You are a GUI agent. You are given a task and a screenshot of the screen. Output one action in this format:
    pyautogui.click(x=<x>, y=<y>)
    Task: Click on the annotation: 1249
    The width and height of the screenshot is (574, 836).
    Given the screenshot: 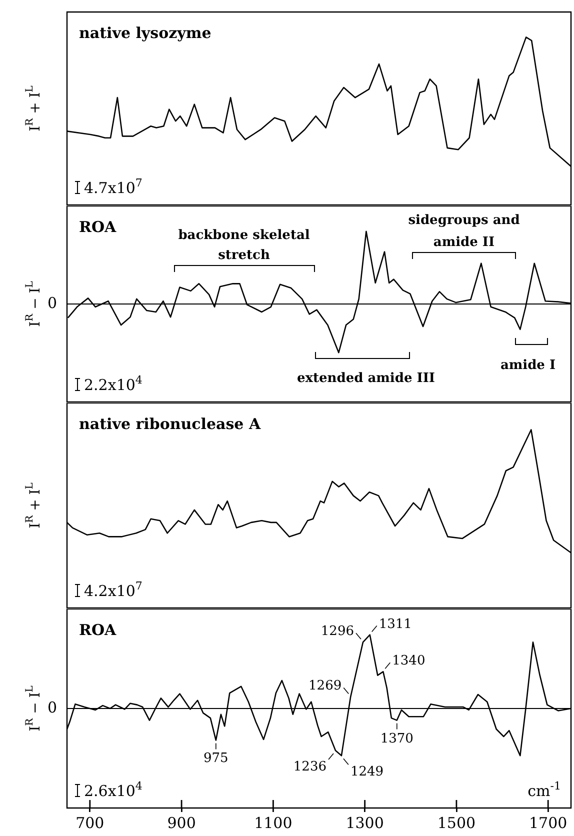 What is the action you would take?
    pyautogui.click(x=367, y=772)
    